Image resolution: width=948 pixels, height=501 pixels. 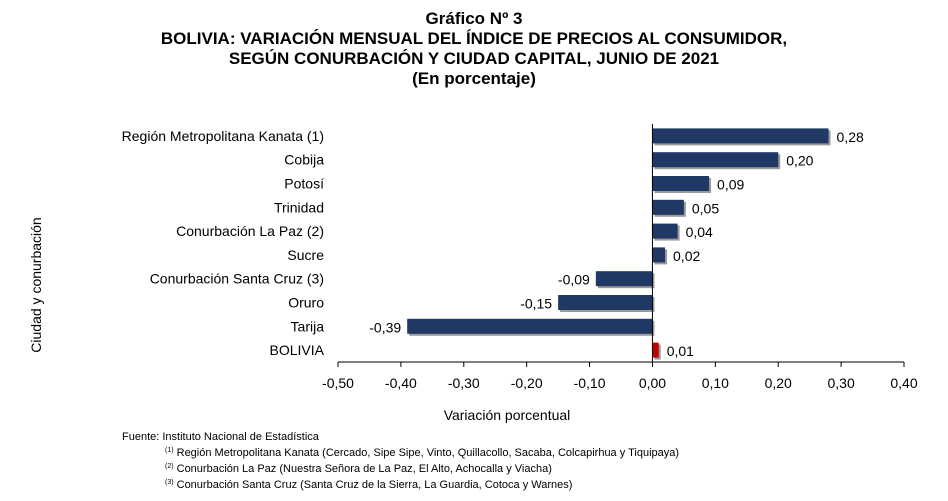 I want to click on footnote-3-mark: (3), so click(x=169, y=482).